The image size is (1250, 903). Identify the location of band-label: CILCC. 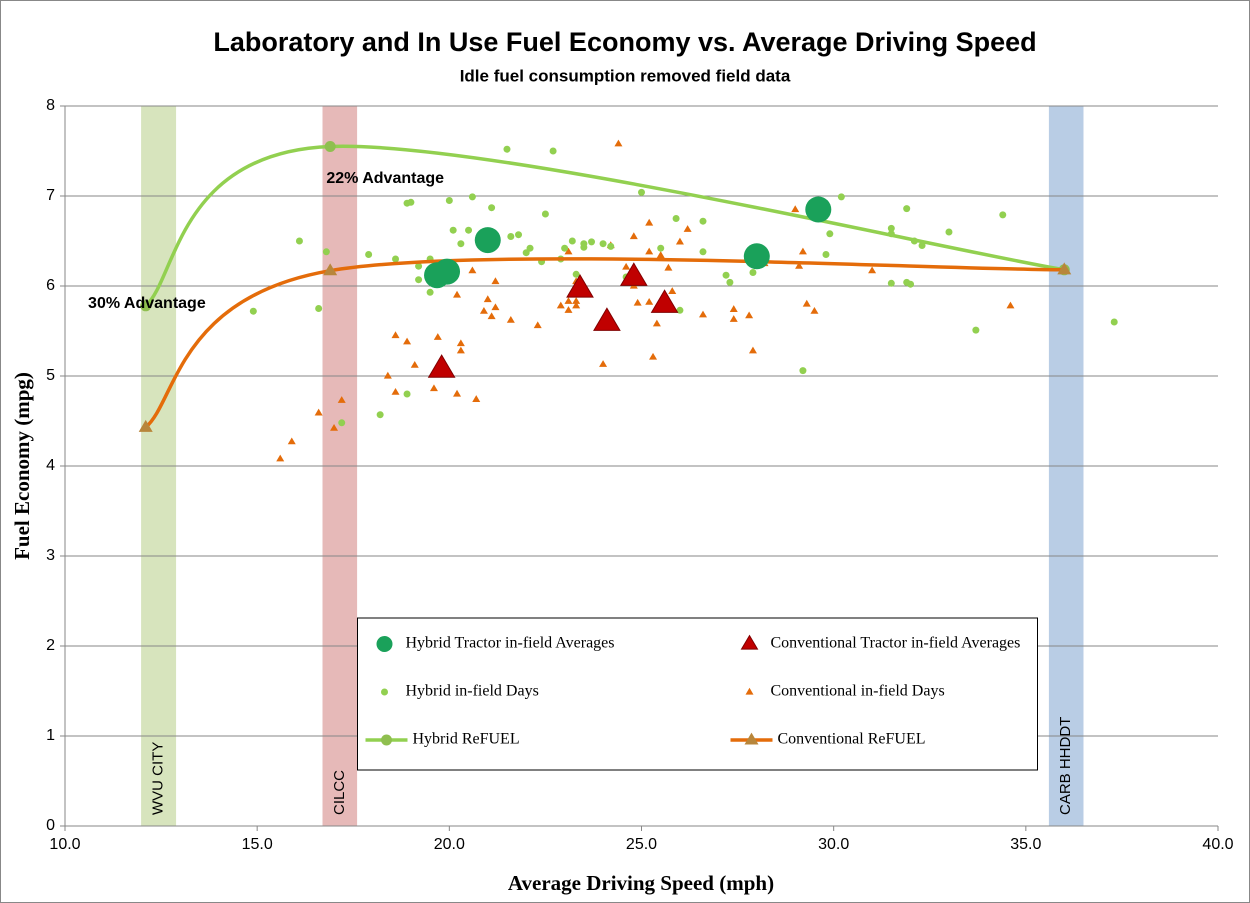
(339, 792).